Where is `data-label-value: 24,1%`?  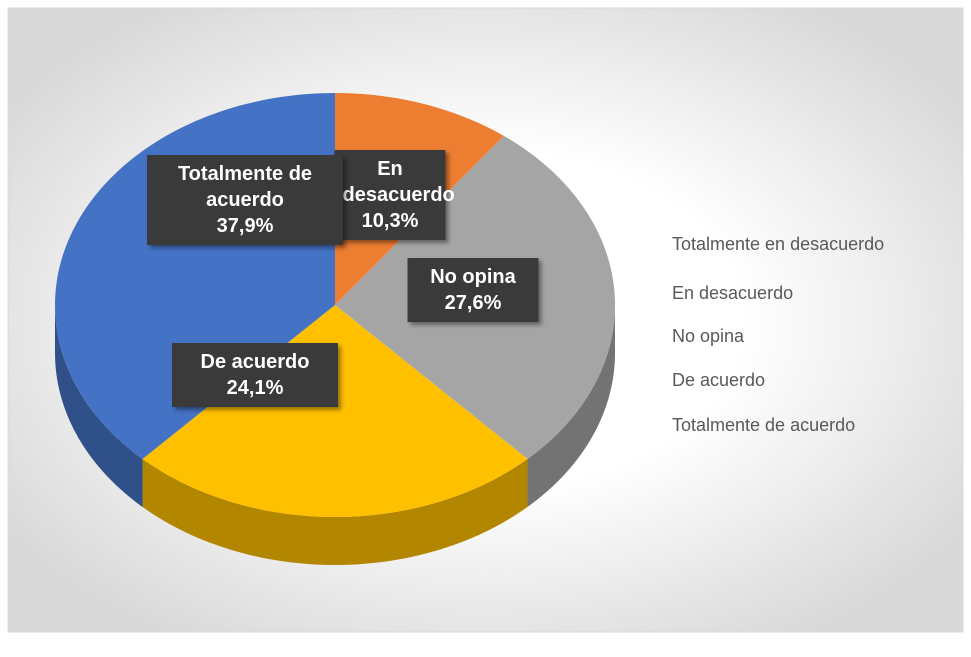 data-label-value: 24,1% is located at coordinates (255, 388).